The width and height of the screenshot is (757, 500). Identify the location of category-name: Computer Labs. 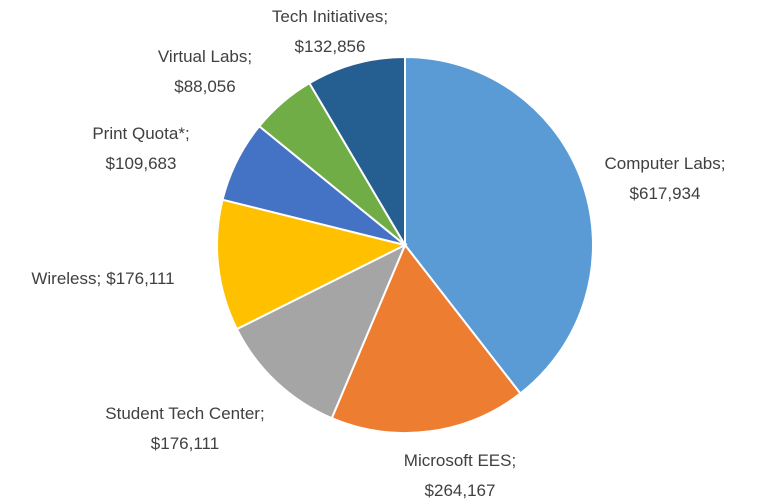
(663, 163).